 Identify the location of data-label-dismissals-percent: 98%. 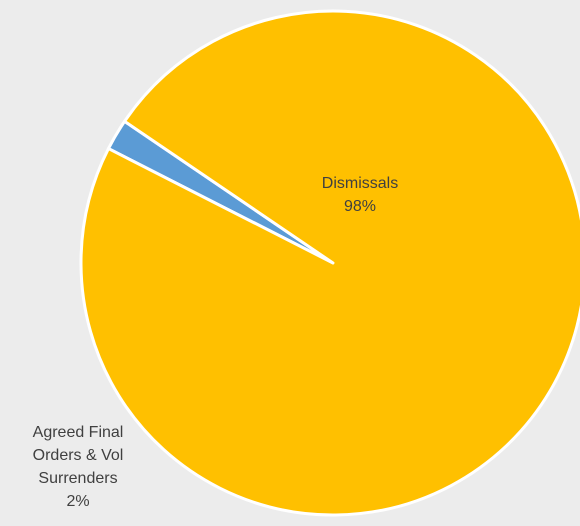
(360, 206).